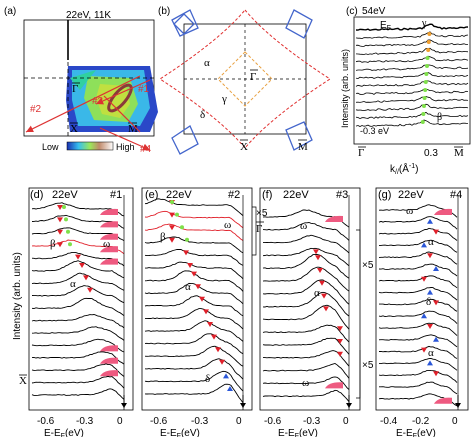 The image size is (474, 437). What do you see at coordinates (78, 301) in the screenshot?
I see `edc-curves-d` at bounding box center [78, 301].